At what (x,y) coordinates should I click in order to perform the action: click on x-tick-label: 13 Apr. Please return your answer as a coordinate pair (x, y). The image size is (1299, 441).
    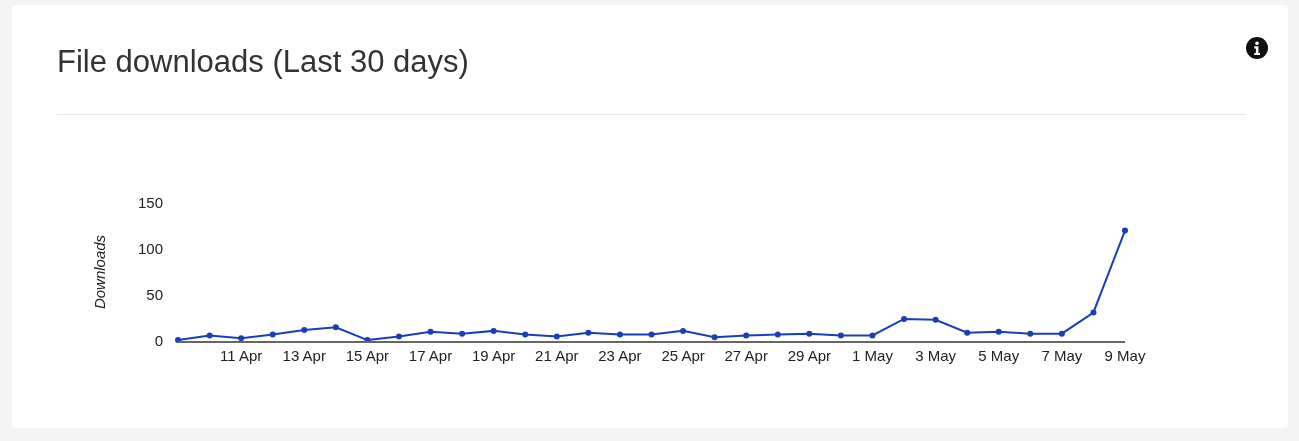
    Looking at the image, I should click on (304, 355).